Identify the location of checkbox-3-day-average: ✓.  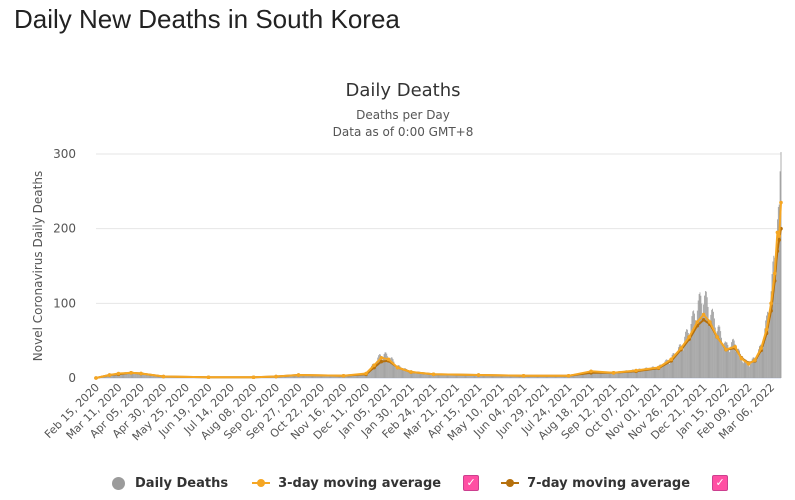
(471, 483).